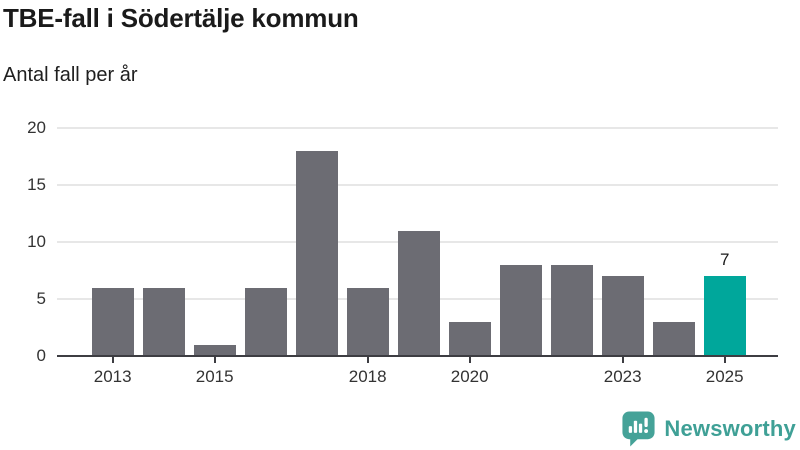 The image size is (800, 450). I want to click on y-tick-label-20: 20, so click(36, 127).